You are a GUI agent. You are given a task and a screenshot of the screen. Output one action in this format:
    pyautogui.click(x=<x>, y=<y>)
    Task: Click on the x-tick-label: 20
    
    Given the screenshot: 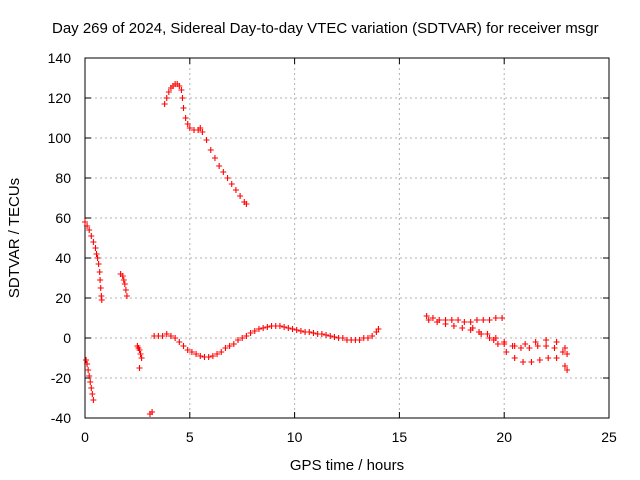 What is the action you would take?
    pyautogui.click(x=504, y=437)
    